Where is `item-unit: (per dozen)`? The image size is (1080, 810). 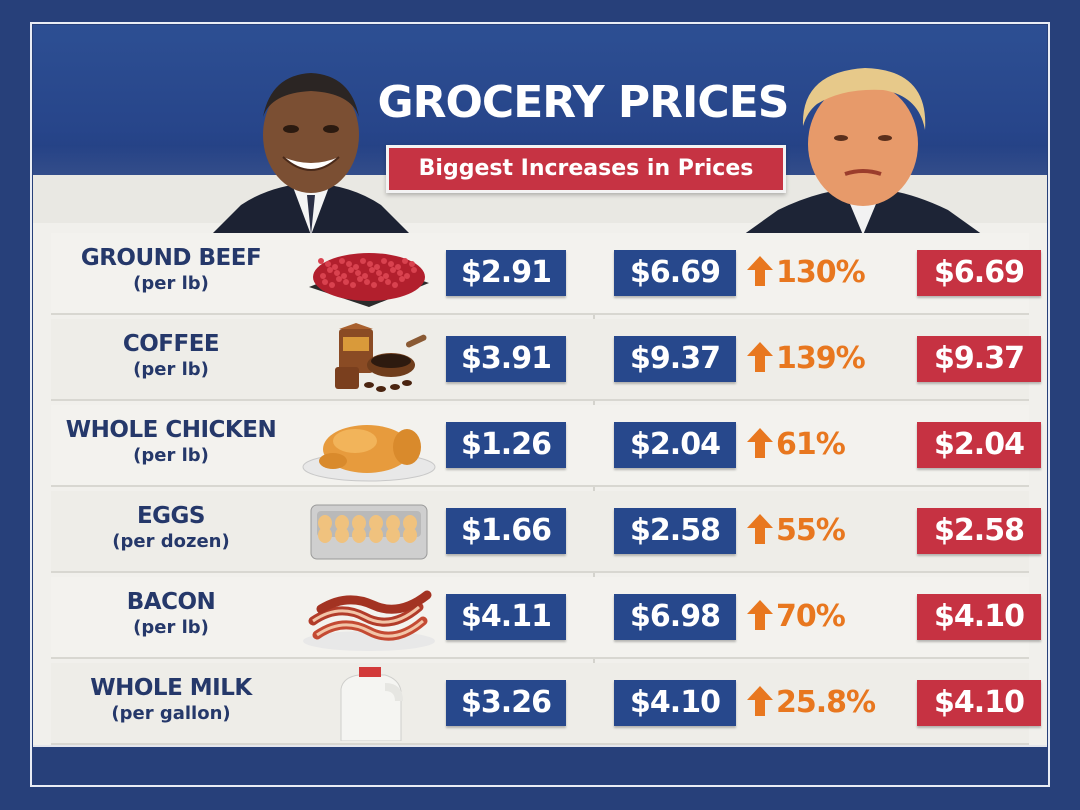 item-unit: (per dozen) is located at coordinates (171, 541).